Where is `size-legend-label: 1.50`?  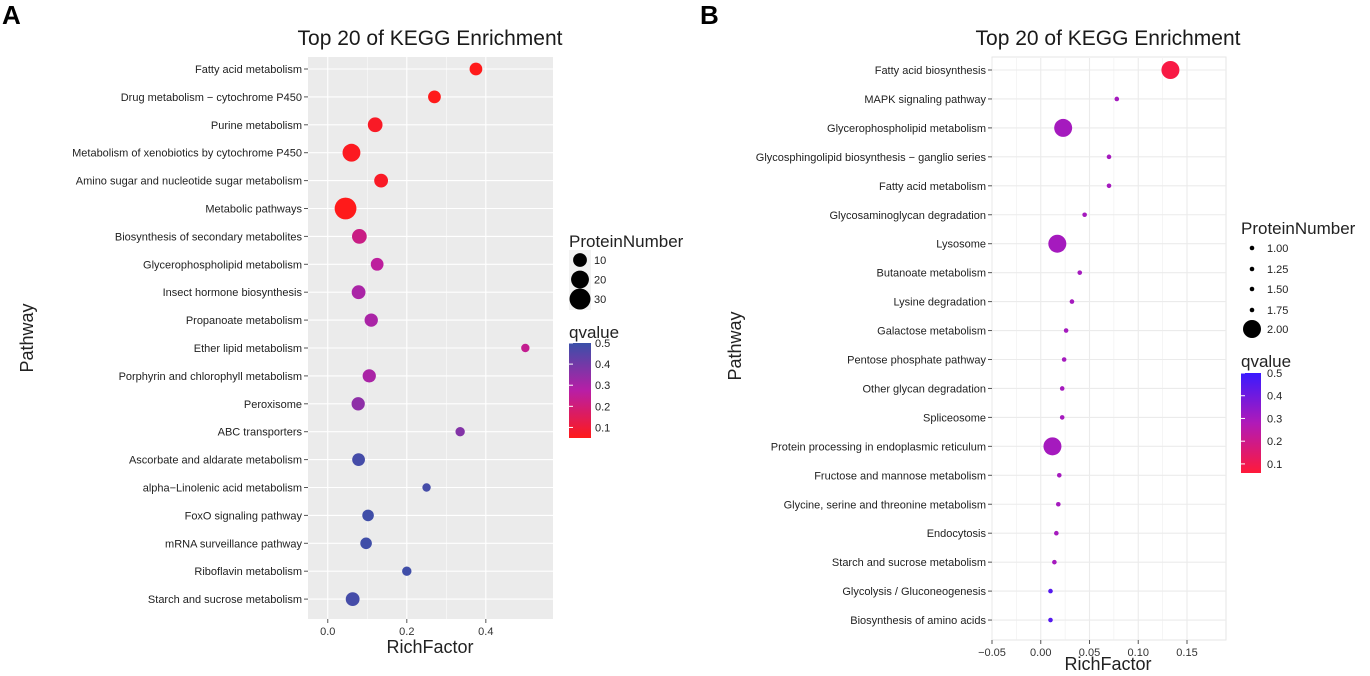 size-legend-label: 1.50 is located at coordinates (1277, 290).